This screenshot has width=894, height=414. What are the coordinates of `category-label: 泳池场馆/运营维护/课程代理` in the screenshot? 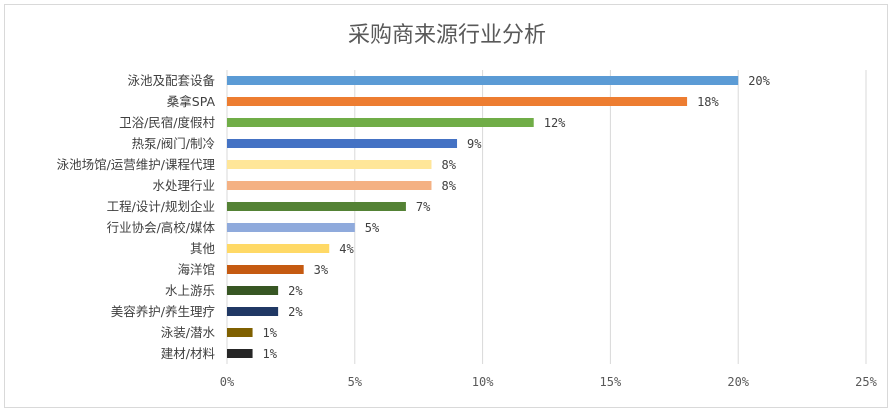 It's located at (136, 164).